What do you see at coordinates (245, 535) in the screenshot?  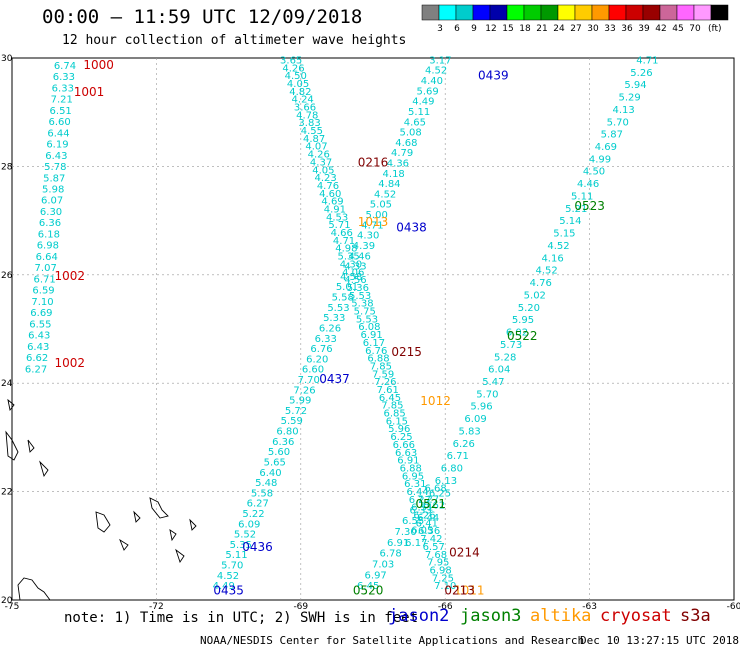 I see `swh-value: 5.52` at bounding box center [245, 535].